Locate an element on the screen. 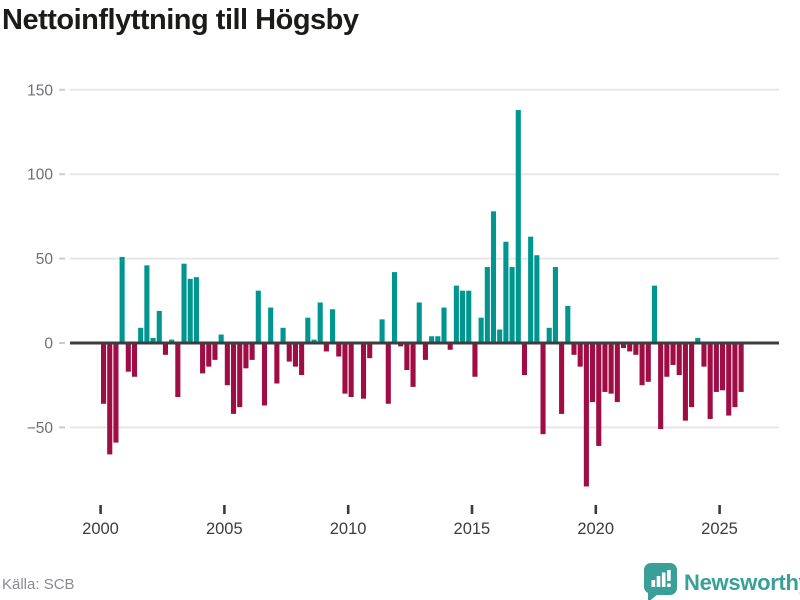 This screenshot has width=800, height=600. y-axis-label: 50 is located at coordinates (45, 259).